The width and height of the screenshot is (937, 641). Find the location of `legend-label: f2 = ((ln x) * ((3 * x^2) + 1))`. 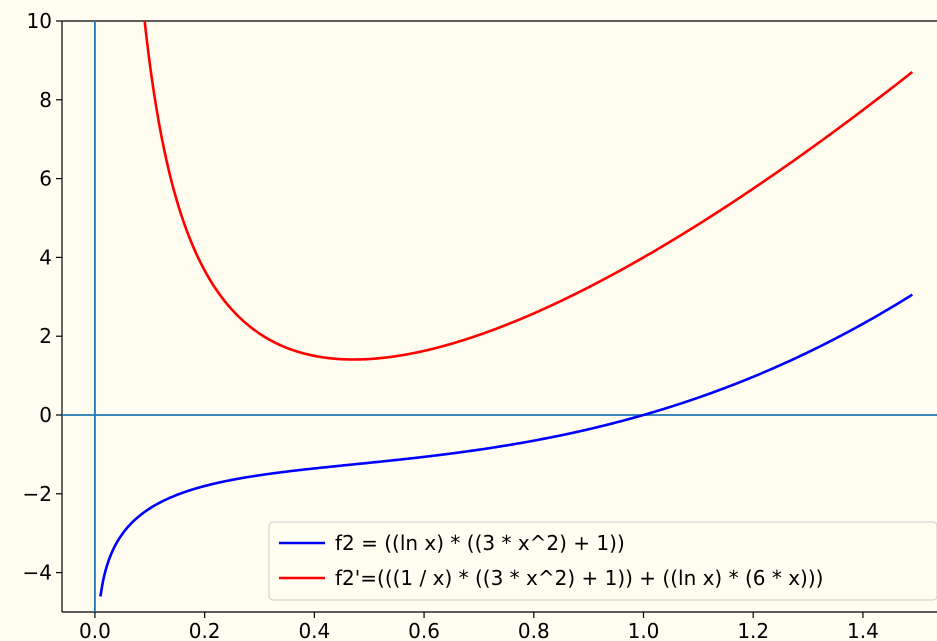

legend-label: f2 = ((ln x) * ((3 * x^2) + 1)) is located at coordinates (480, 543).